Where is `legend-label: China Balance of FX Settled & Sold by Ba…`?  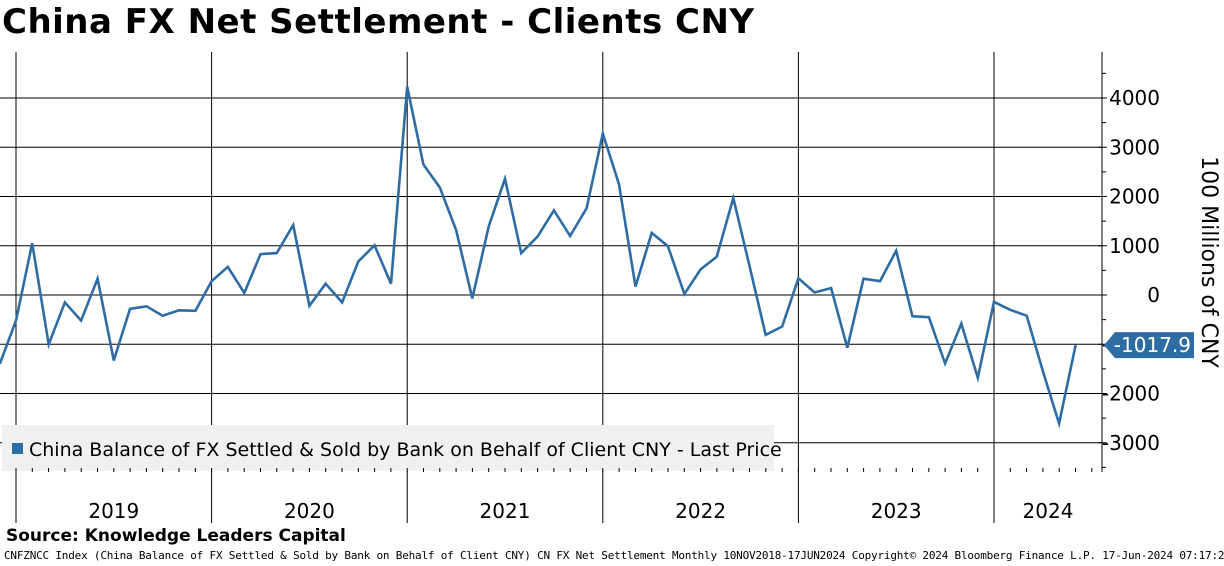
legend-label: China Balance of FX Settled & Sold by Ba… is located at coordinates (405, 450).